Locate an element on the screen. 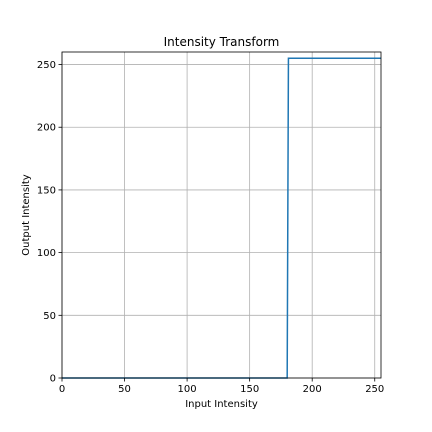 This screenshot has width=432, height=432. y-tick-label: 0 is located at coordinates (53, 379).